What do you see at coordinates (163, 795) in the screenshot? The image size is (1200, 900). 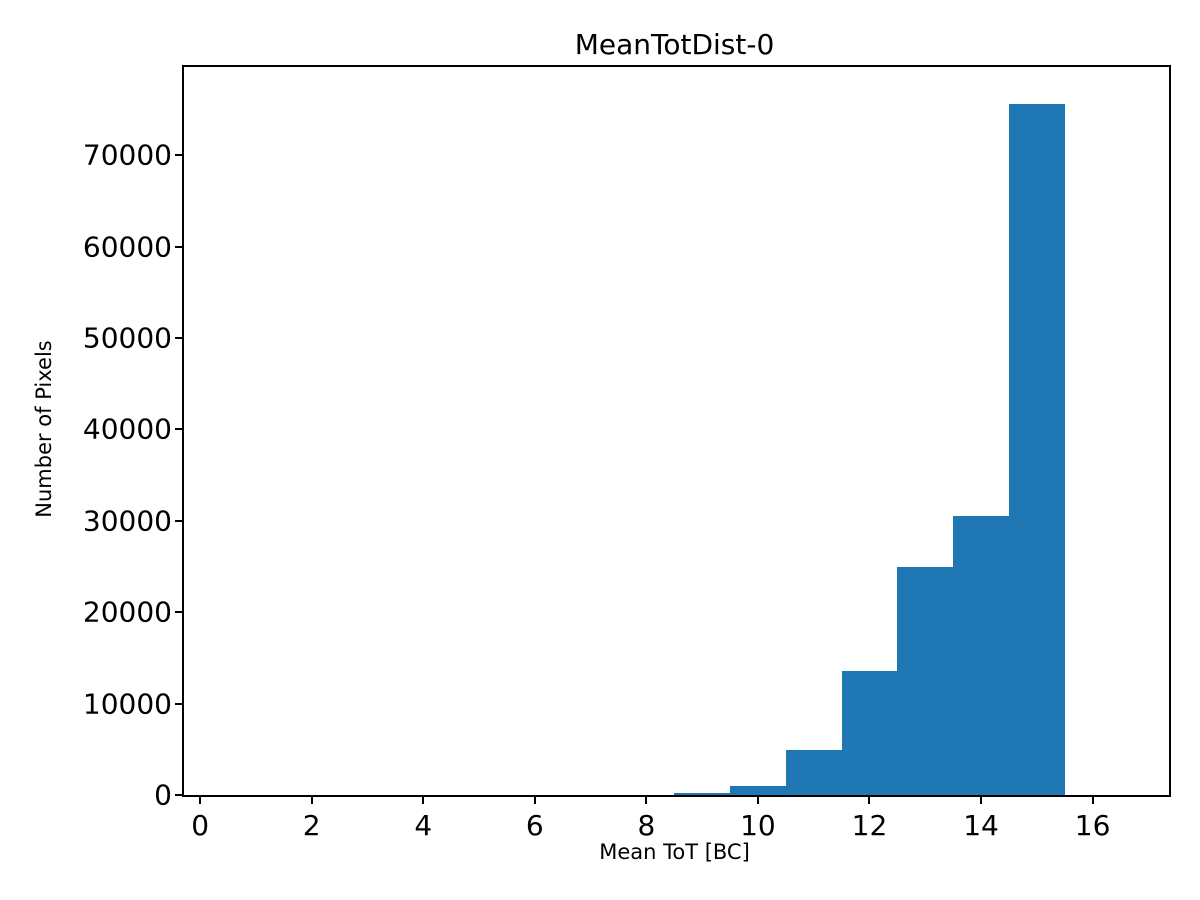 I see `y-tick-label: 0` at bounding box center [163, 795].